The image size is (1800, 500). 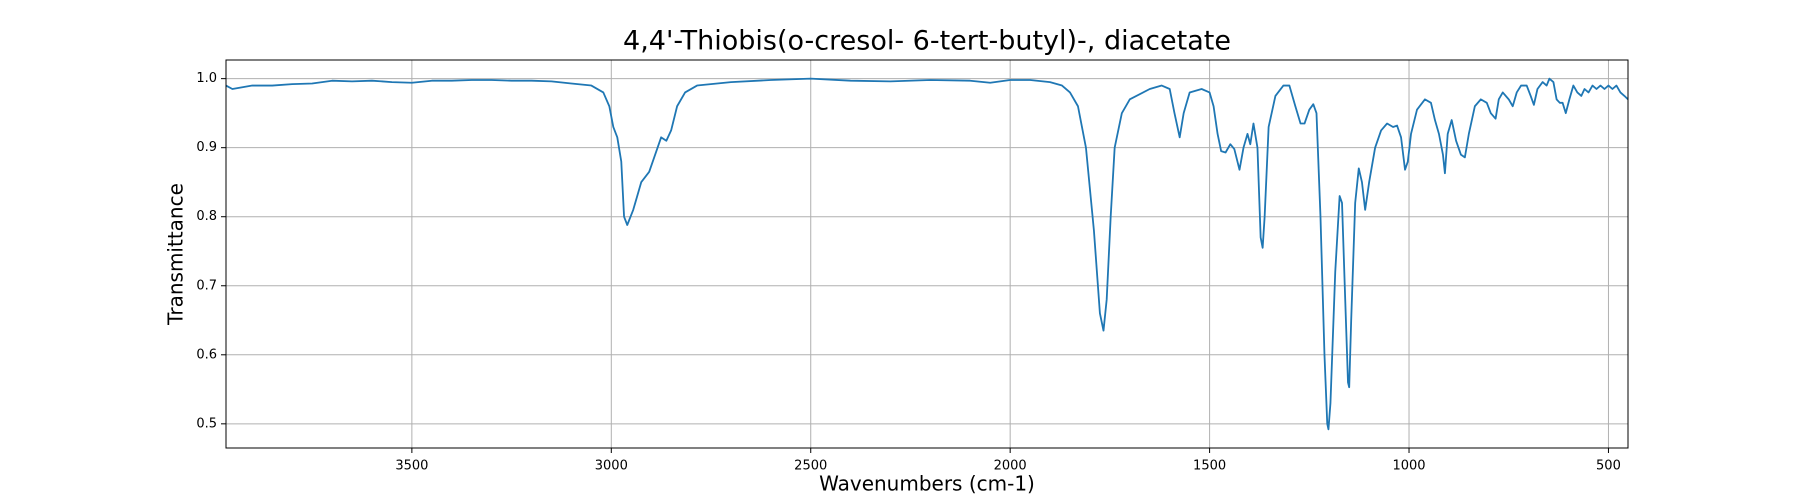 I want to click on x-tick-label: 3500, so click(x=411, y=466).